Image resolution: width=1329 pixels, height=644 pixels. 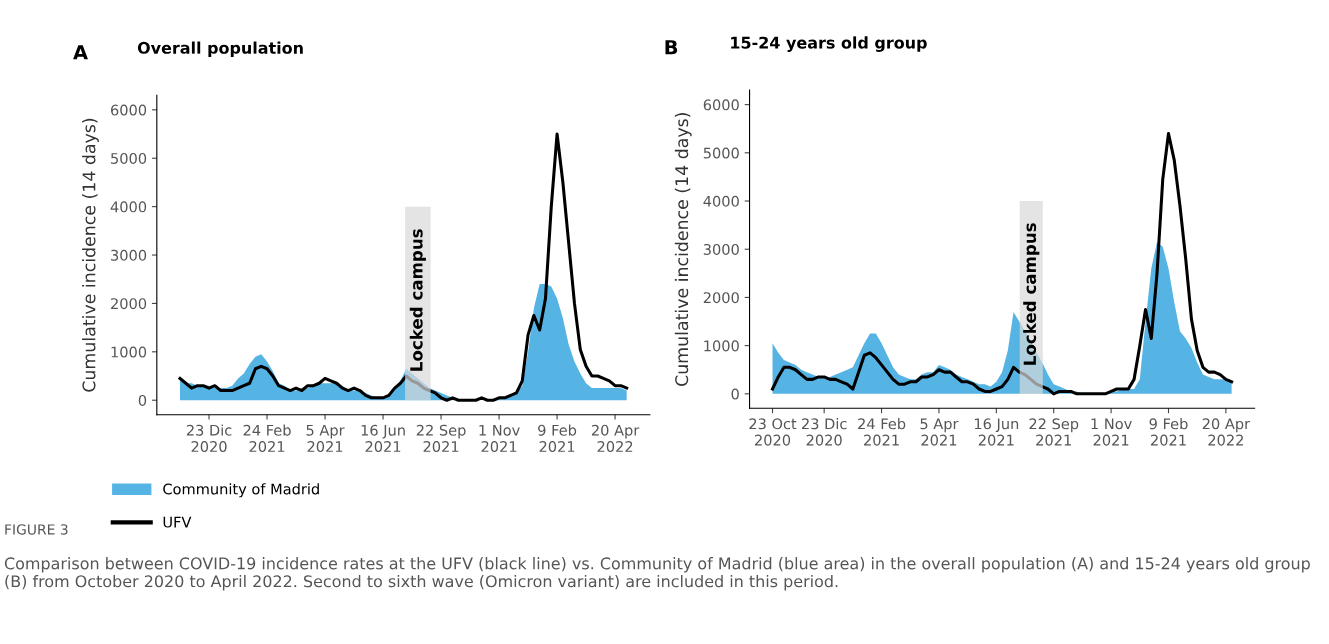 What do you see at coordinates (671, 47) in the screenshot?
I see `text: B` at bounding box center [671, 47].